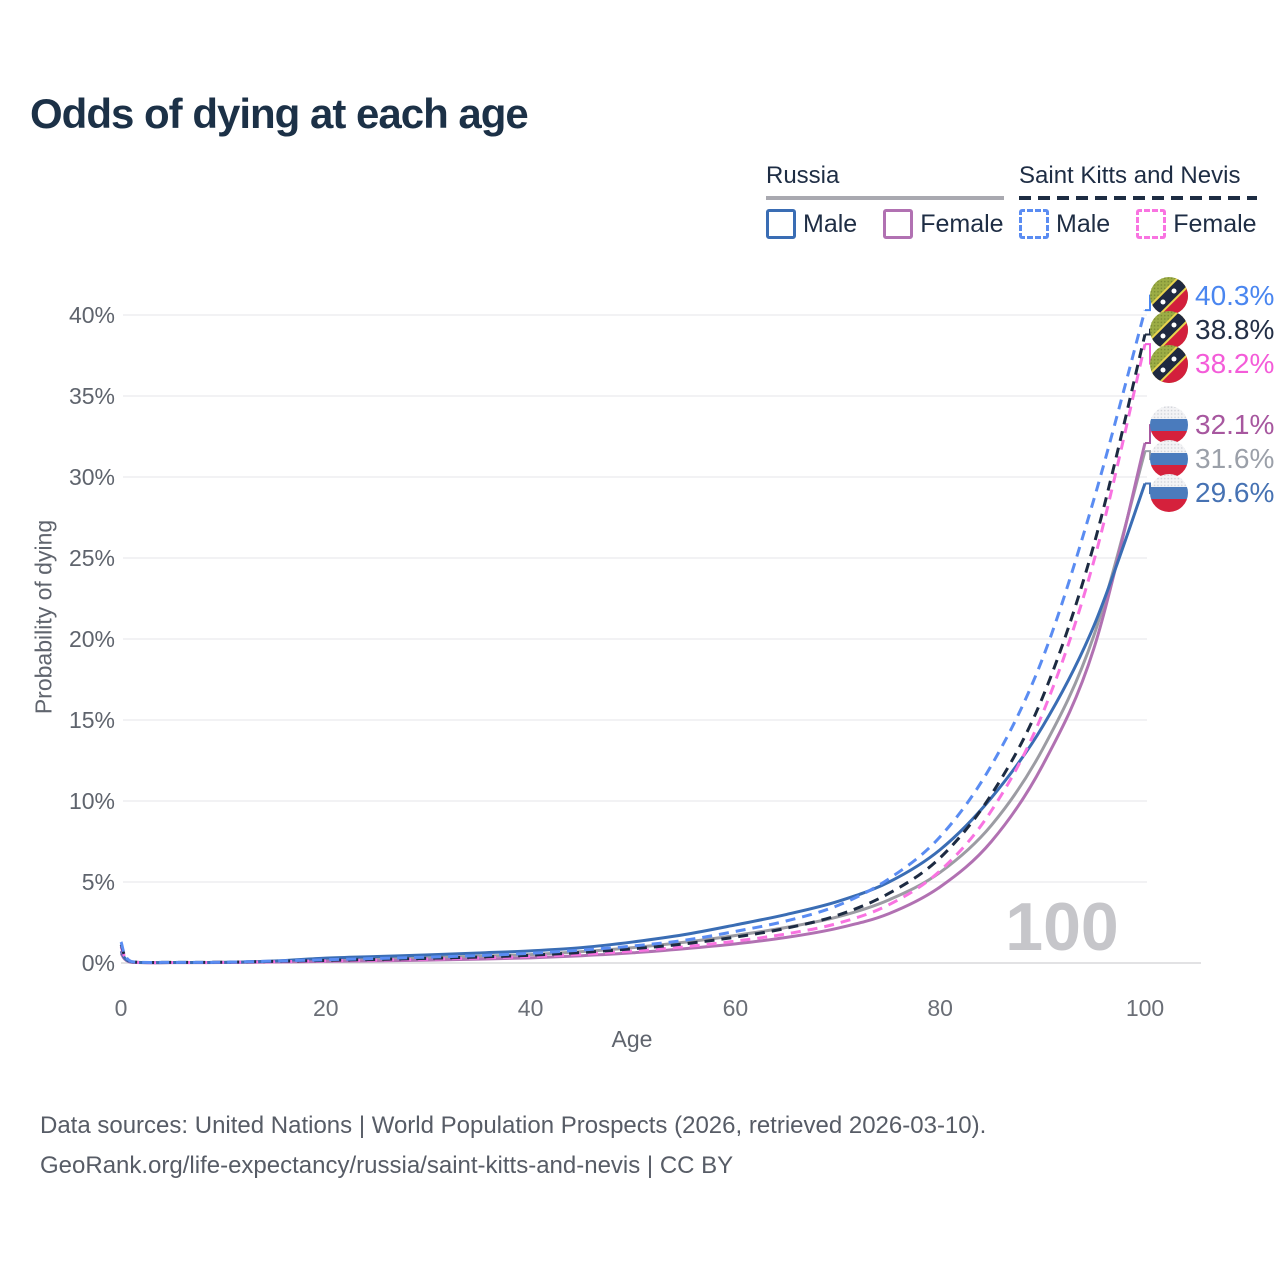 The image size is (1280, 1280). I want to click on russia-both-end-label: 31.6%, so click(1212, 459).